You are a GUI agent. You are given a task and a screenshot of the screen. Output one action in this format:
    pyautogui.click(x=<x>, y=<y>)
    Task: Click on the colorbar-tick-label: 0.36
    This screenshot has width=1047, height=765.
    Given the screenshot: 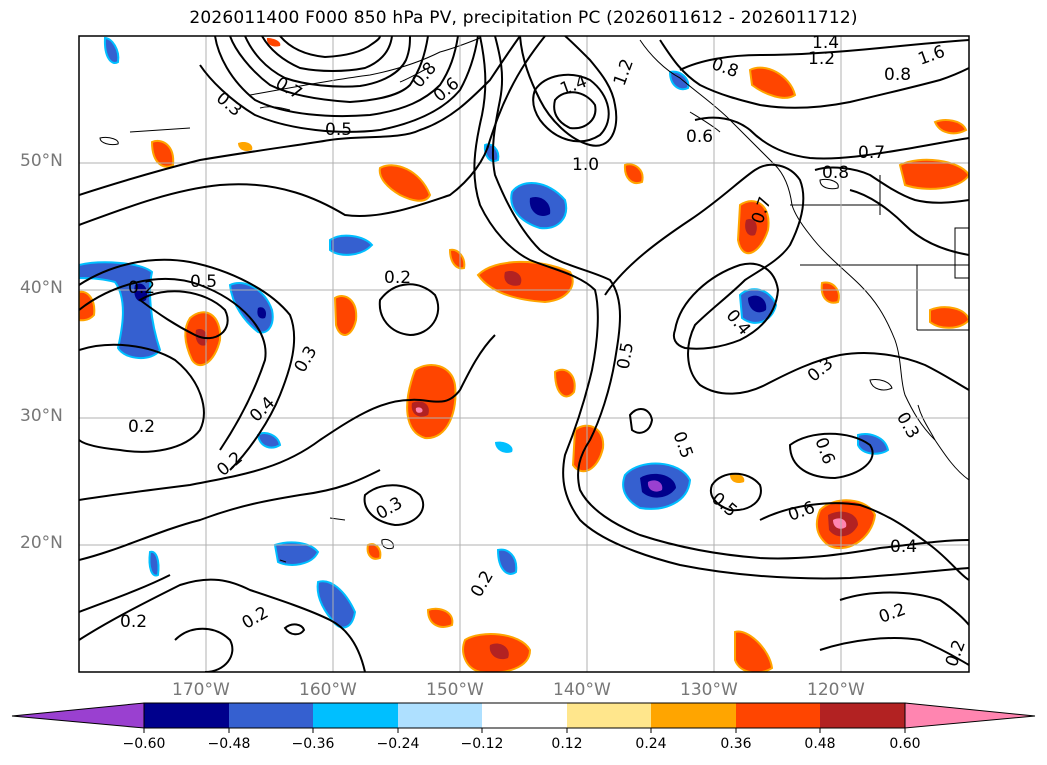 What is the action you would take?
    pyautogui.click(x=736, y=744)
    